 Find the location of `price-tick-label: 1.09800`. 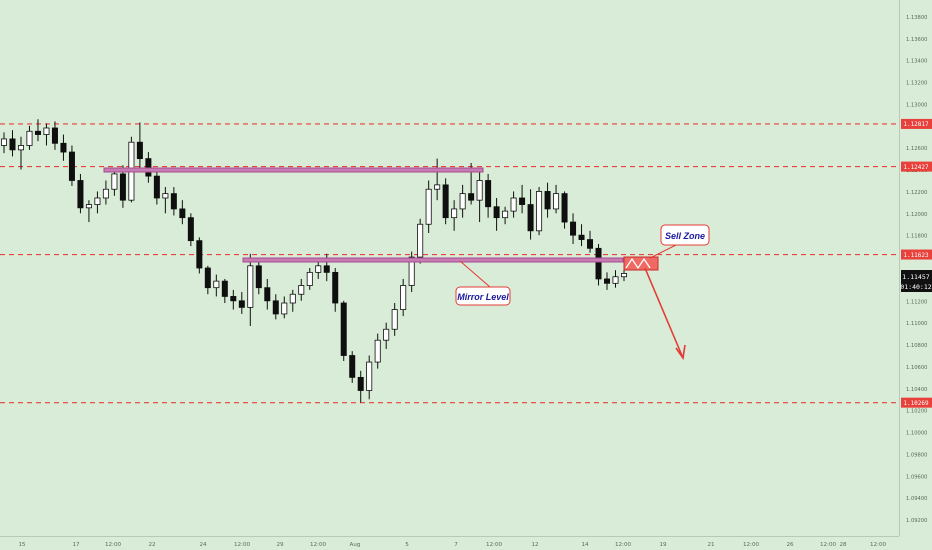

price-tick-label: 1.09800 is located at coordinates (916, 455).